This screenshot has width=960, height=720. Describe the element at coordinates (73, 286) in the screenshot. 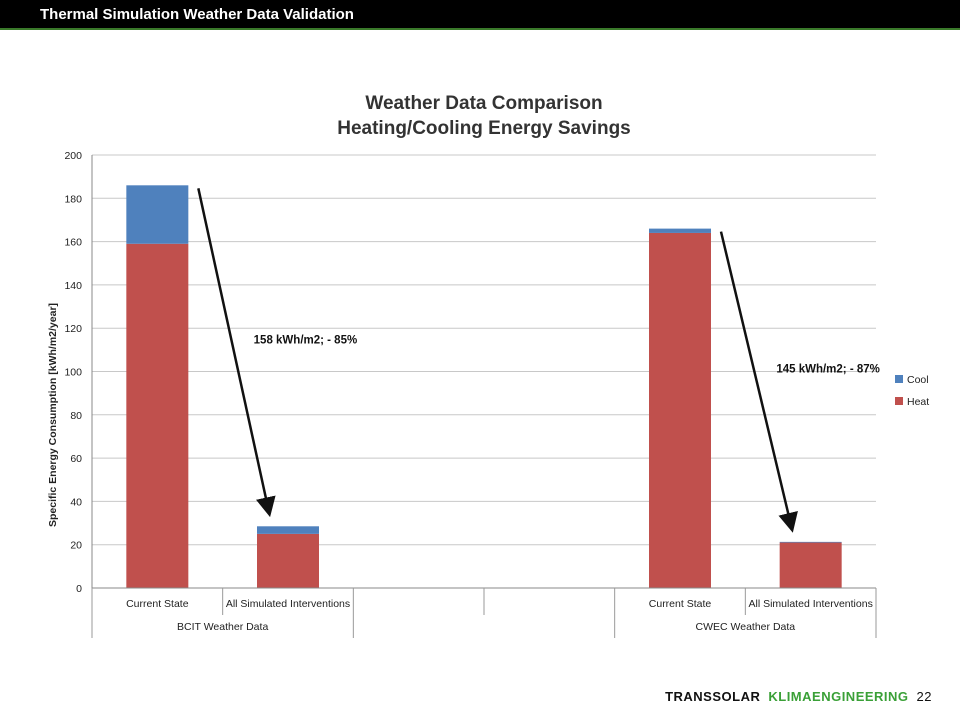

I see `y-tick-label: 140` at that location.